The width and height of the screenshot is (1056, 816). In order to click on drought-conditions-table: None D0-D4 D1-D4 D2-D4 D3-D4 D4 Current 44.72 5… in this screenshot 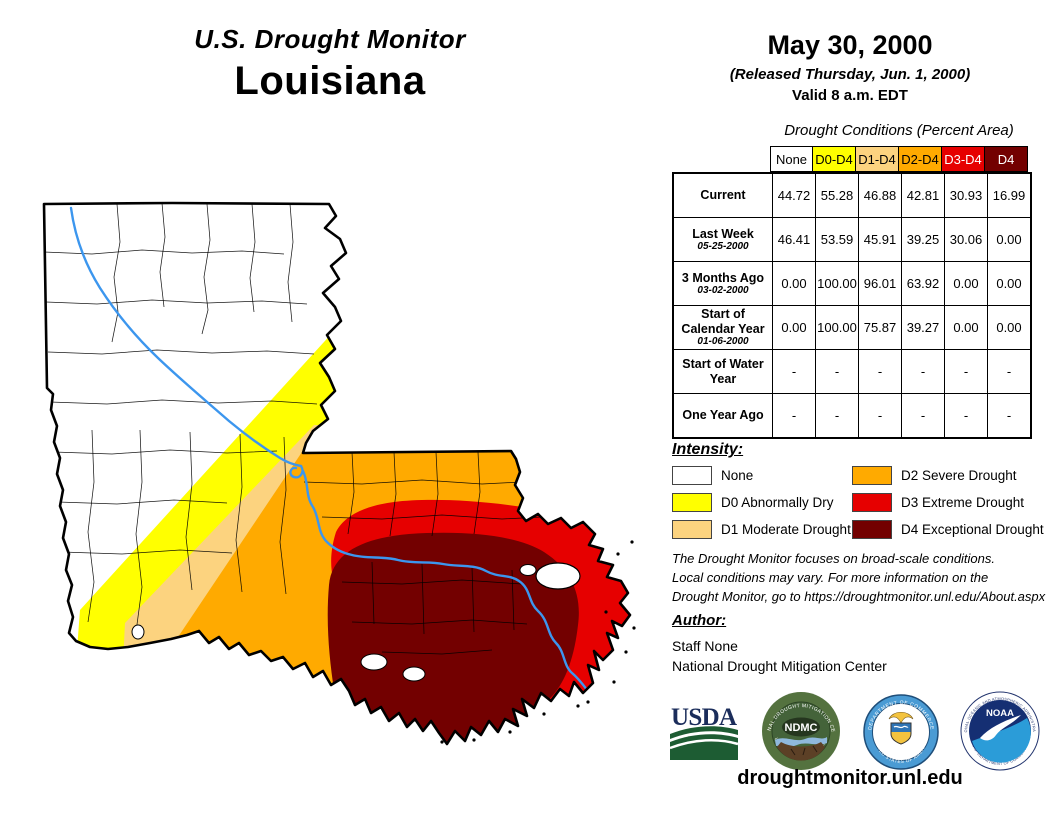, I will do `click(852, 292)`.